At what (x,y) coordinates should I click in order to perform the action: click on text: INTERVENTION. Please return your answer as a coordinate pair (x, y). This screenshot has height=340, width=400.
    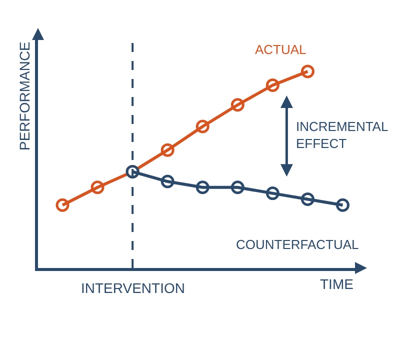
    Looking at the image, I should click on (133, 288).